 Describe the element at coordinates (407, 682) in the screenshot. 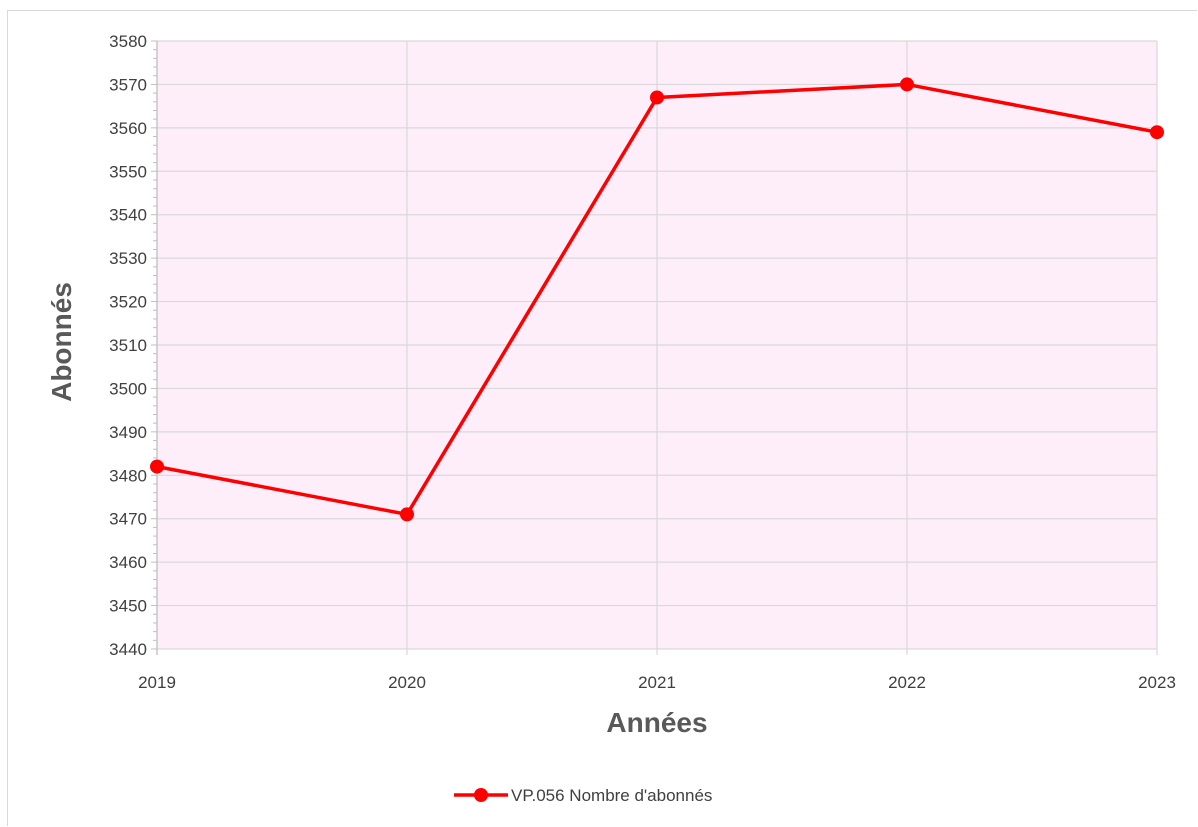

I see `x-tick-label: 2020` at that location.